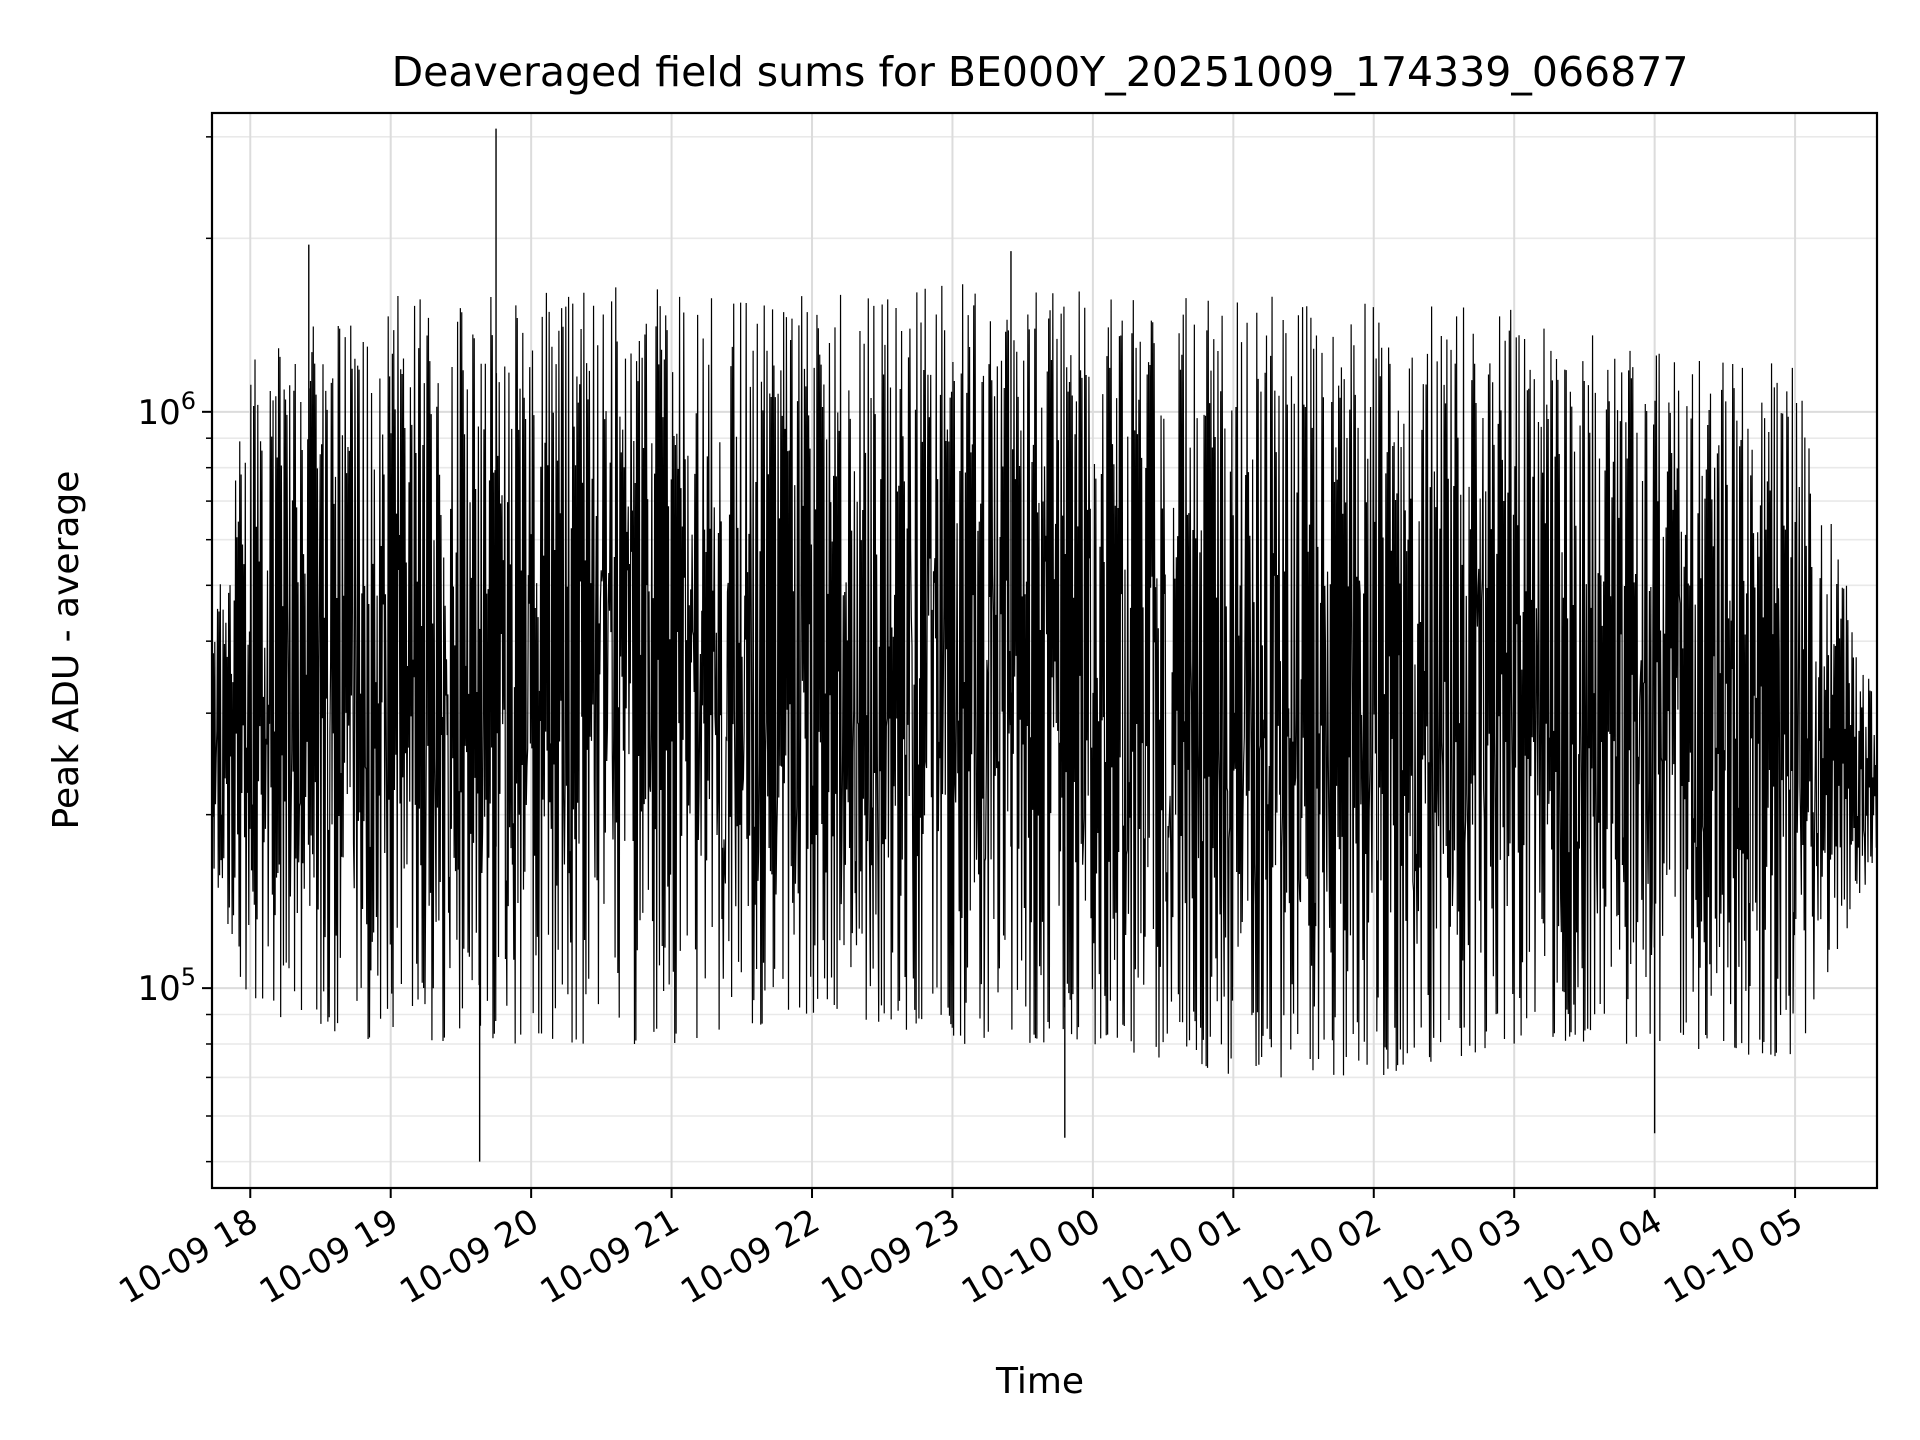 Image resolution: width=1920 pixels, height=1440 pixels. I want to click on x-tick-label: 10-09 19, so click(329, 1256).